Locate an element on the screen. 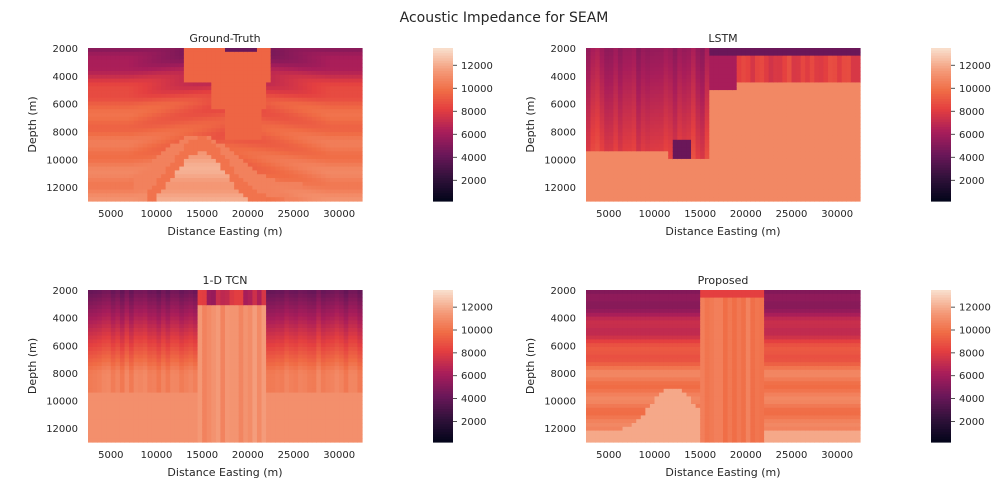  colorbar-tick-label: 12000 is located at coordinates (975, 66).